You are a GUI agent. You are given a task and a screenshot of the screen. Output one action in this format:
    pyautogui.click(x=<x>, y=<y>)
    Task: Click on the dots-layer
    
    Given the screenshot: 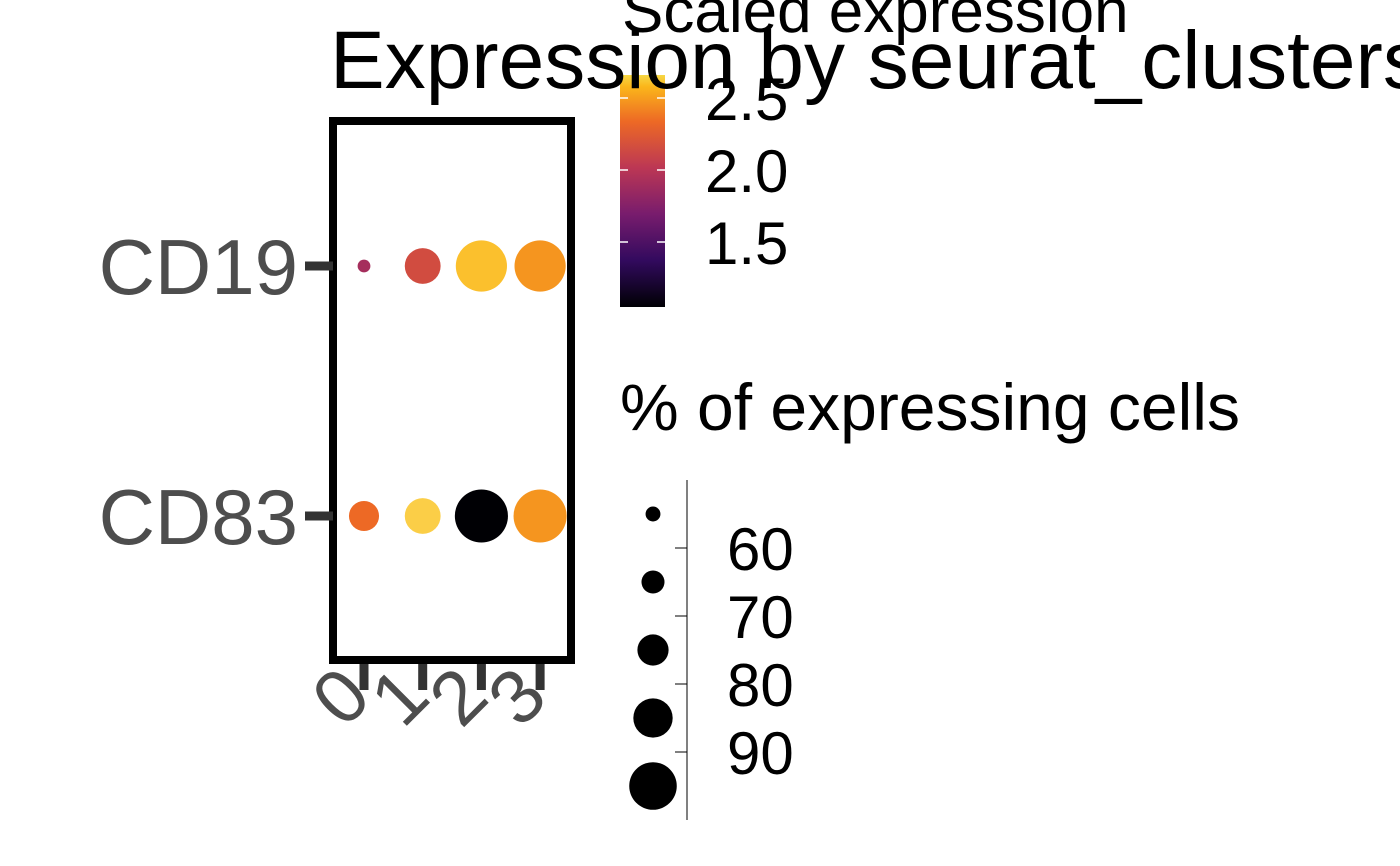 What is the action you would take?
    pyautogui.click(x=457, y=391)
    